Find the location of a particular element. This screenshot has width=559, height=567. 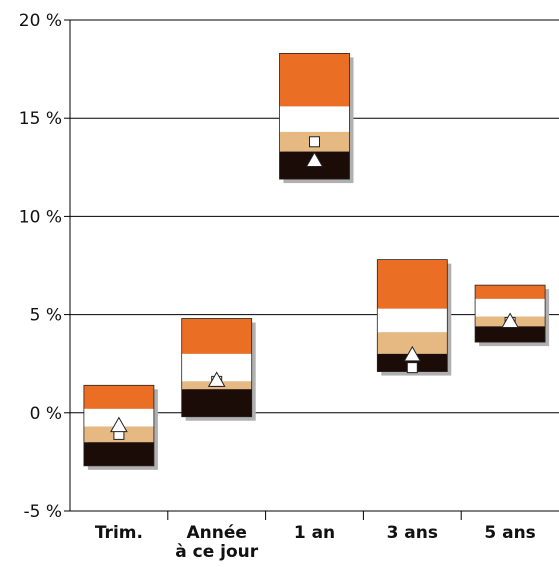

y-tick-label: 5 % is located at coordinates (46, 316).